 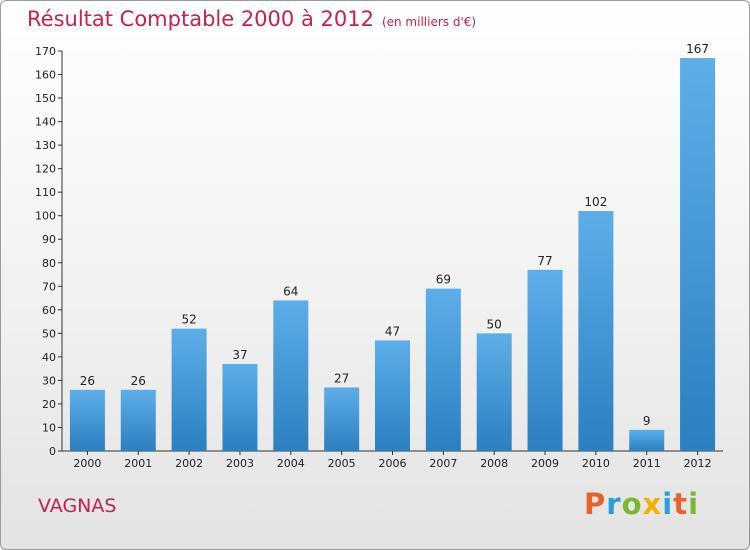 What do you see at coordinates (544, 261) in the screenshot?
I see `data-label-2009: 77` at bounding box center [544, 261].